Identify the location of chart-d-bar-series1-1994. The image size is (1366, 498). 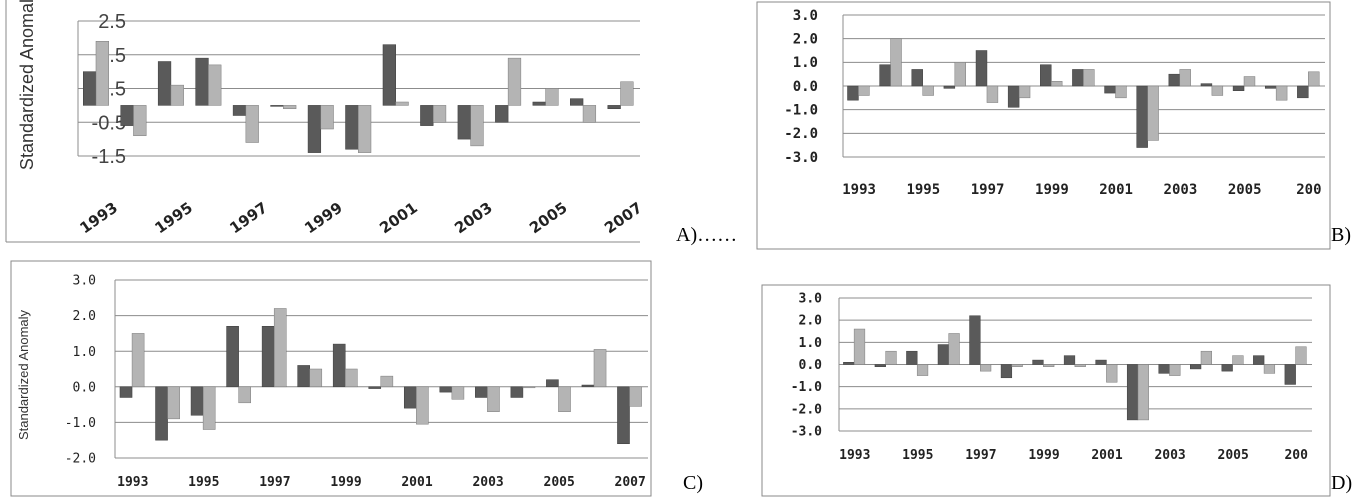
(880, 365).